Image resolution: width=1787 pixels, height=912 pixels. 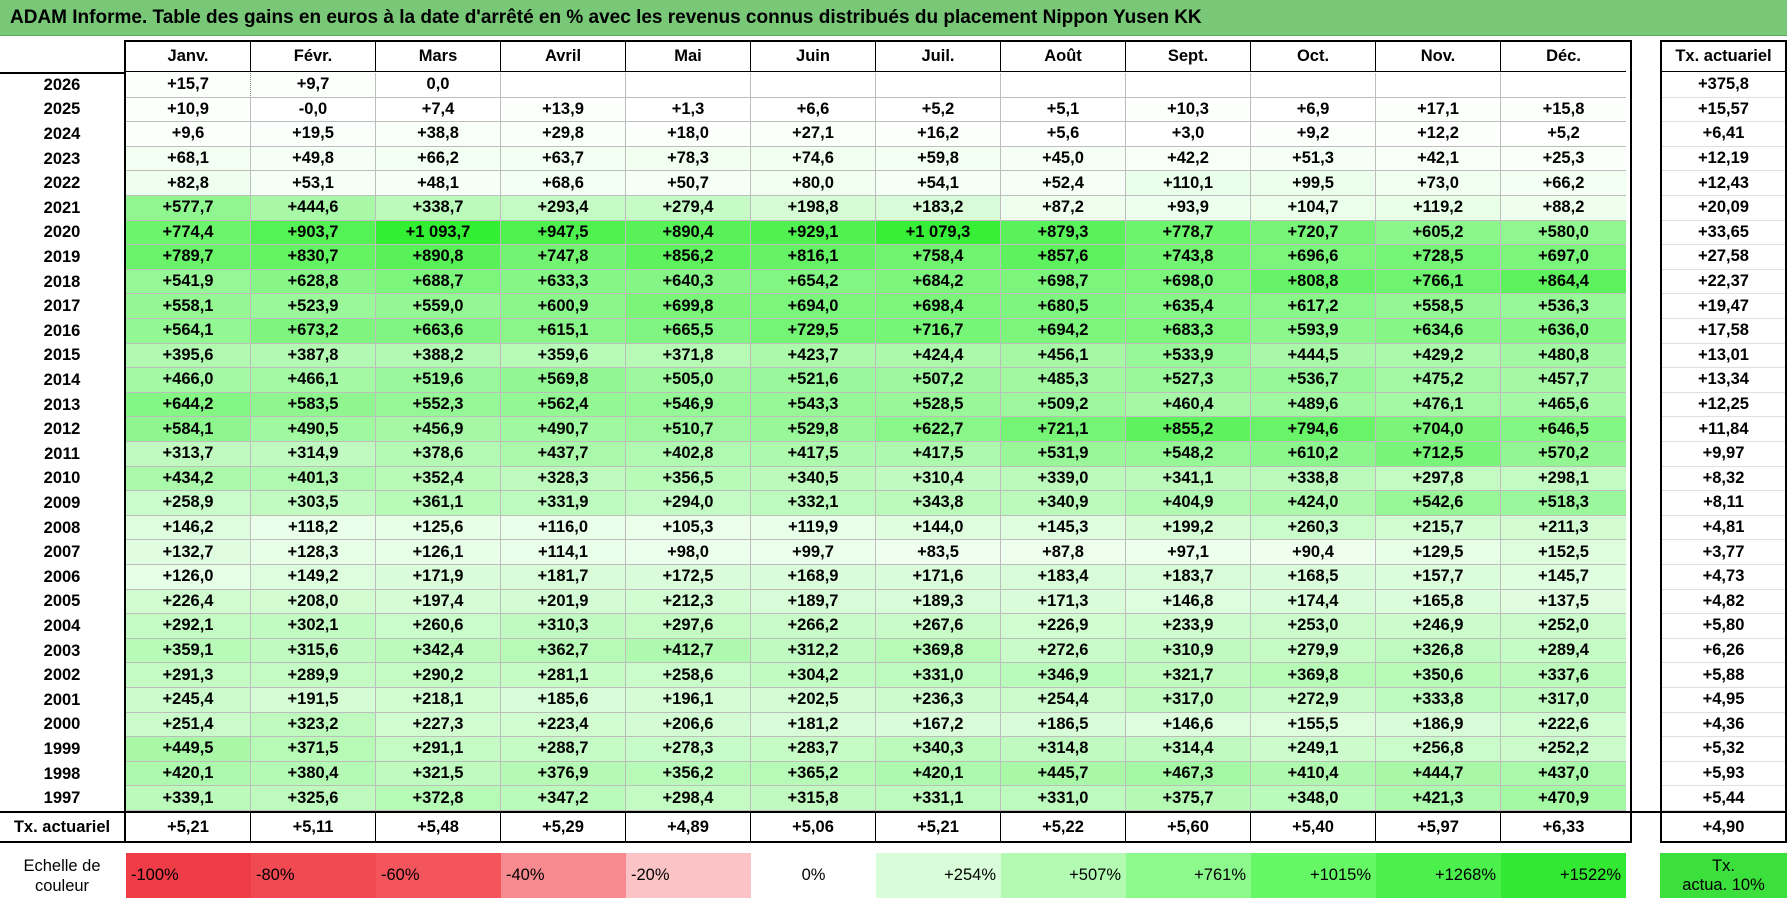 I want to click on table-cell: +542,6, so click(x=1438, y=503).